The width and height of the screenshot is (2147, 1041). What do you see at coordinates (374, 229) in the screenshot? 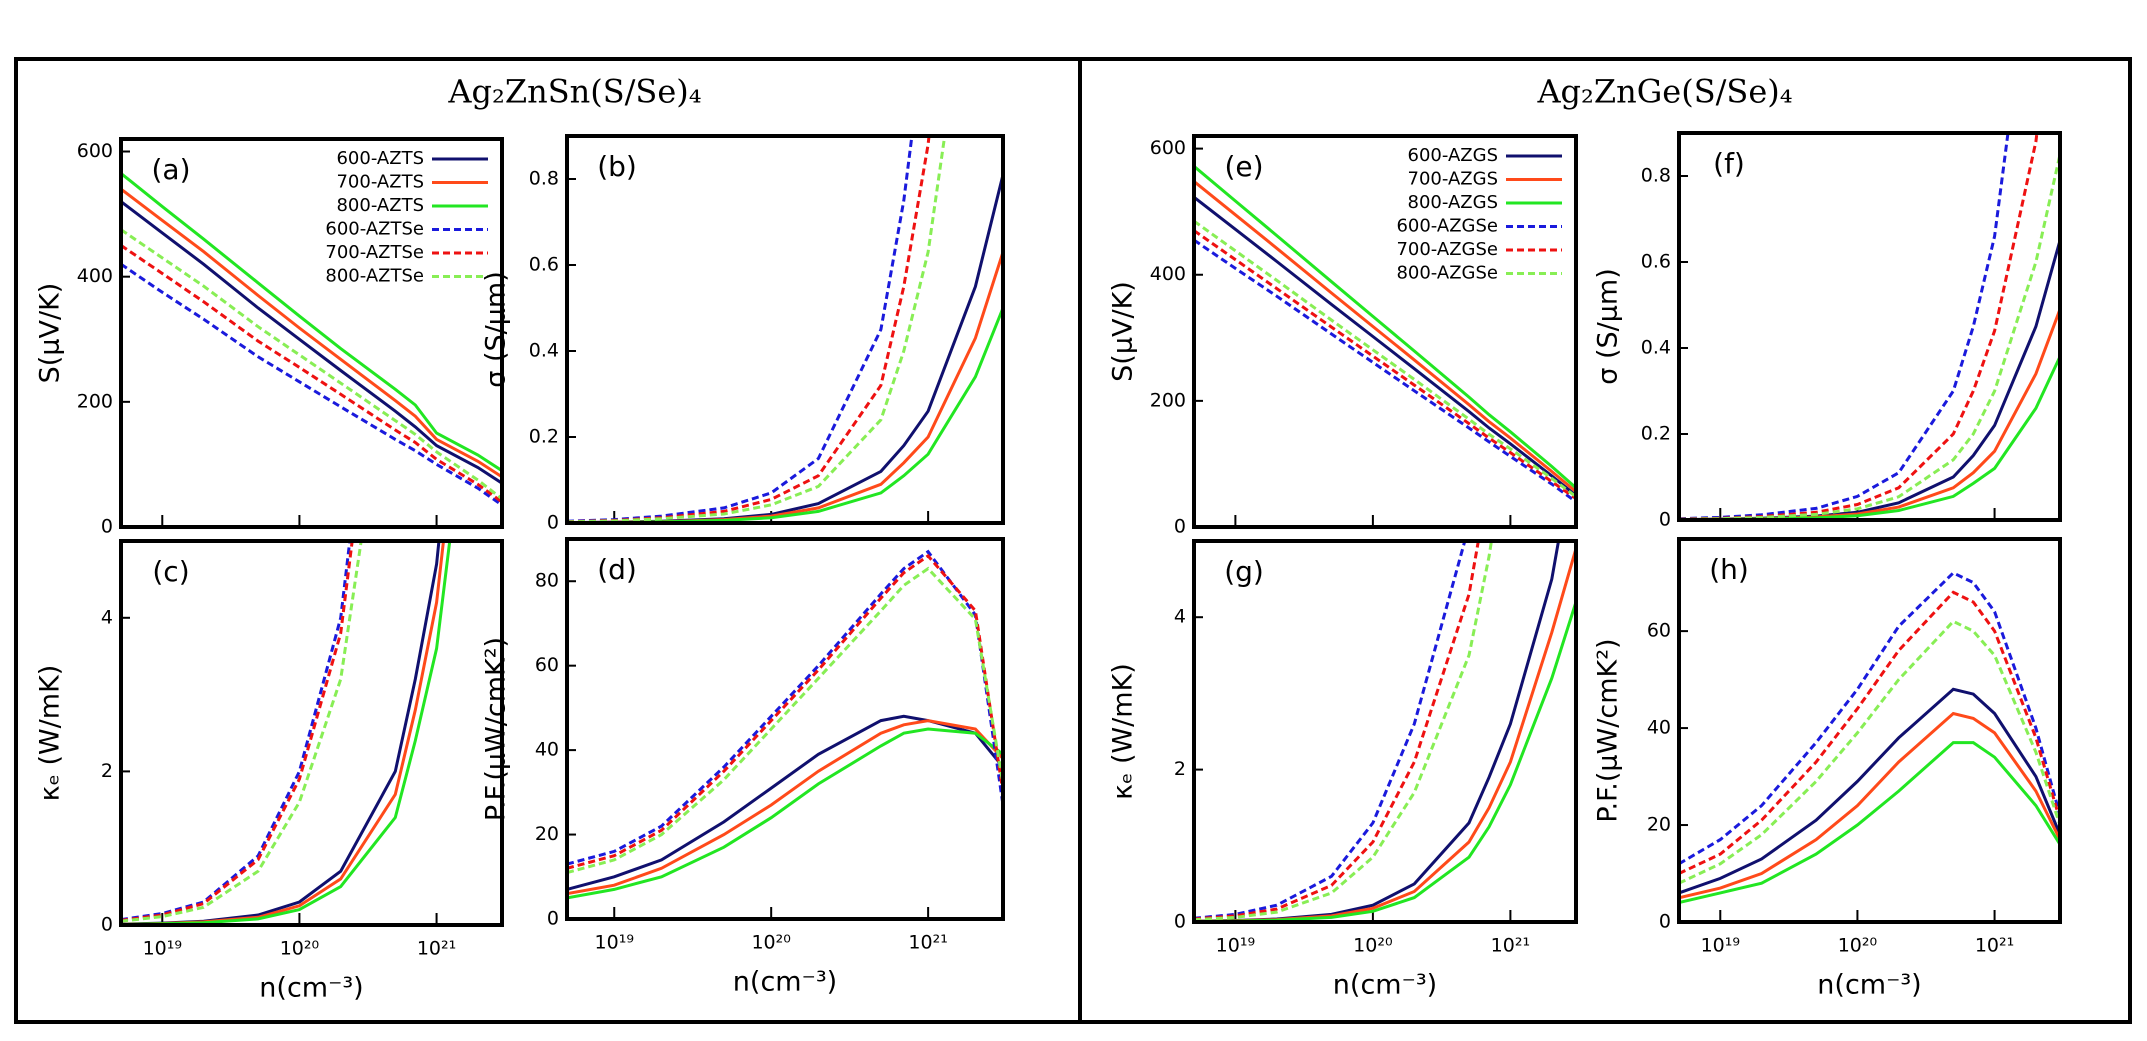
I see `legend-label: 600-AZTSe` at bounding box center [374, 229].